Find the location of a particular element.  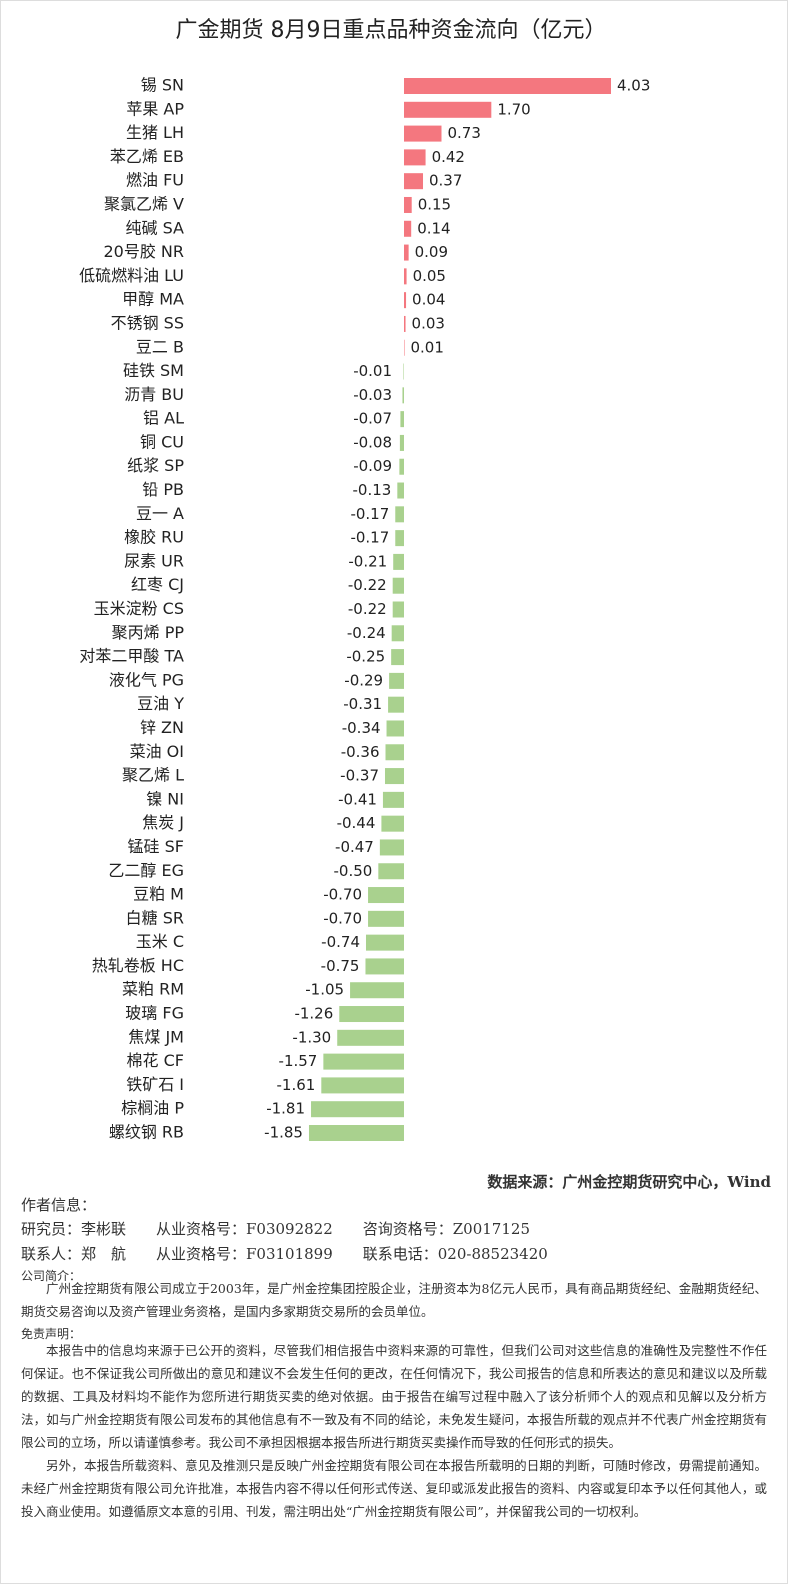

chart-title: 广金期货 8月9日重点品种资金流向（亿元） is located at coordinates (391, 30).